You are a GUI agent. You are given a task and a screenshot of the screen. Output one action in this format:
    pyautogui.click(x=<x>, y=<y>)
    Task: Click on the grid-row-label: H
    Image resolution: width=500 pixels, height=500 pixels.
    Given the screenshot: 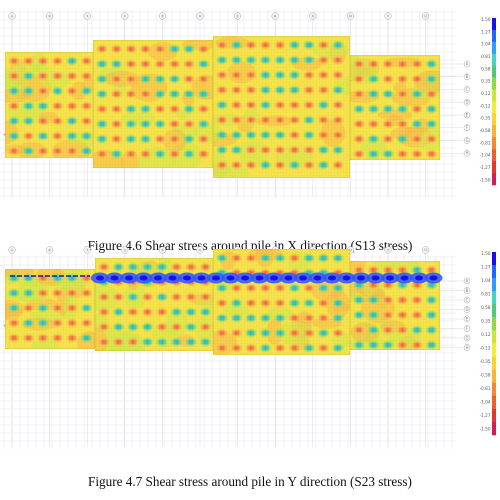 What is the action you would take?
    pyautogui.click(x=466, y=153)
    